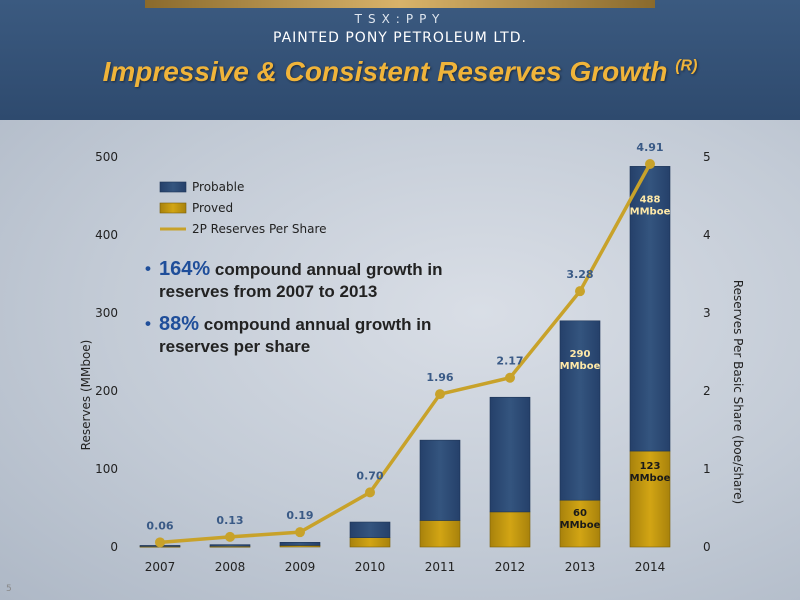  What do you see at coordinates (106, 352) in the screenshot?
I see `left-axis: 0 100 200 300 400 500` at bounding box center [106, 352].